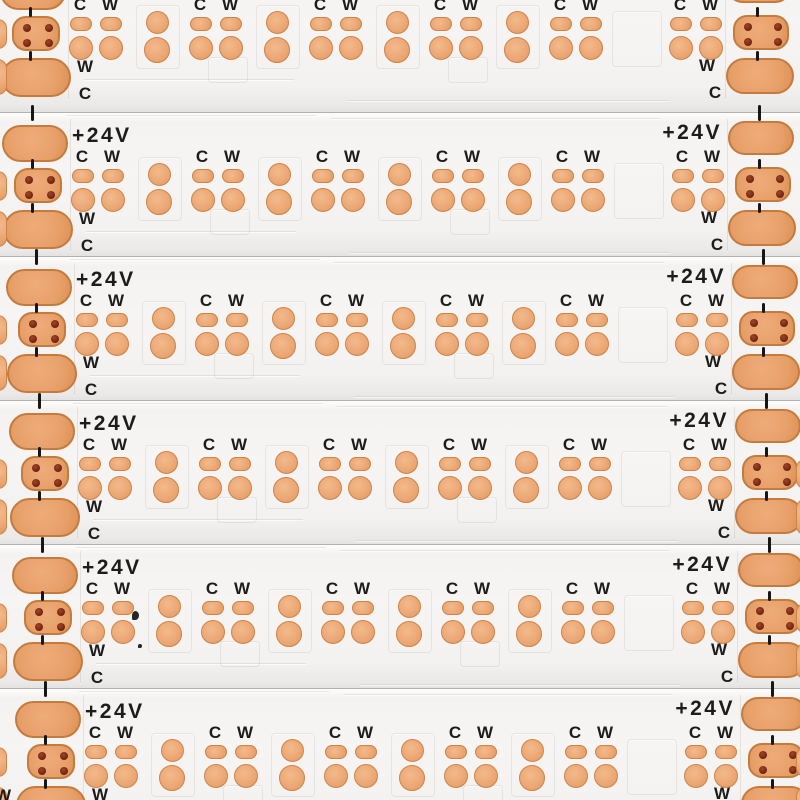  What do you see at coordinates (45, 517) in the screenshot?
I see `solder-joint-pad` at bounding box center [45, 517].